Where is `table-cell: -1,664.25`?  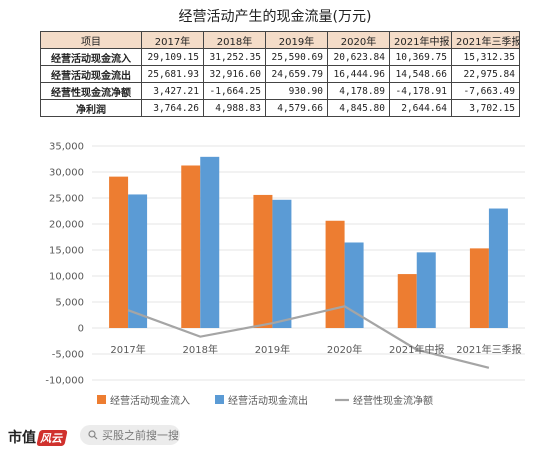
table-cell: -1,664.25 is located at coordinates (234, 91).